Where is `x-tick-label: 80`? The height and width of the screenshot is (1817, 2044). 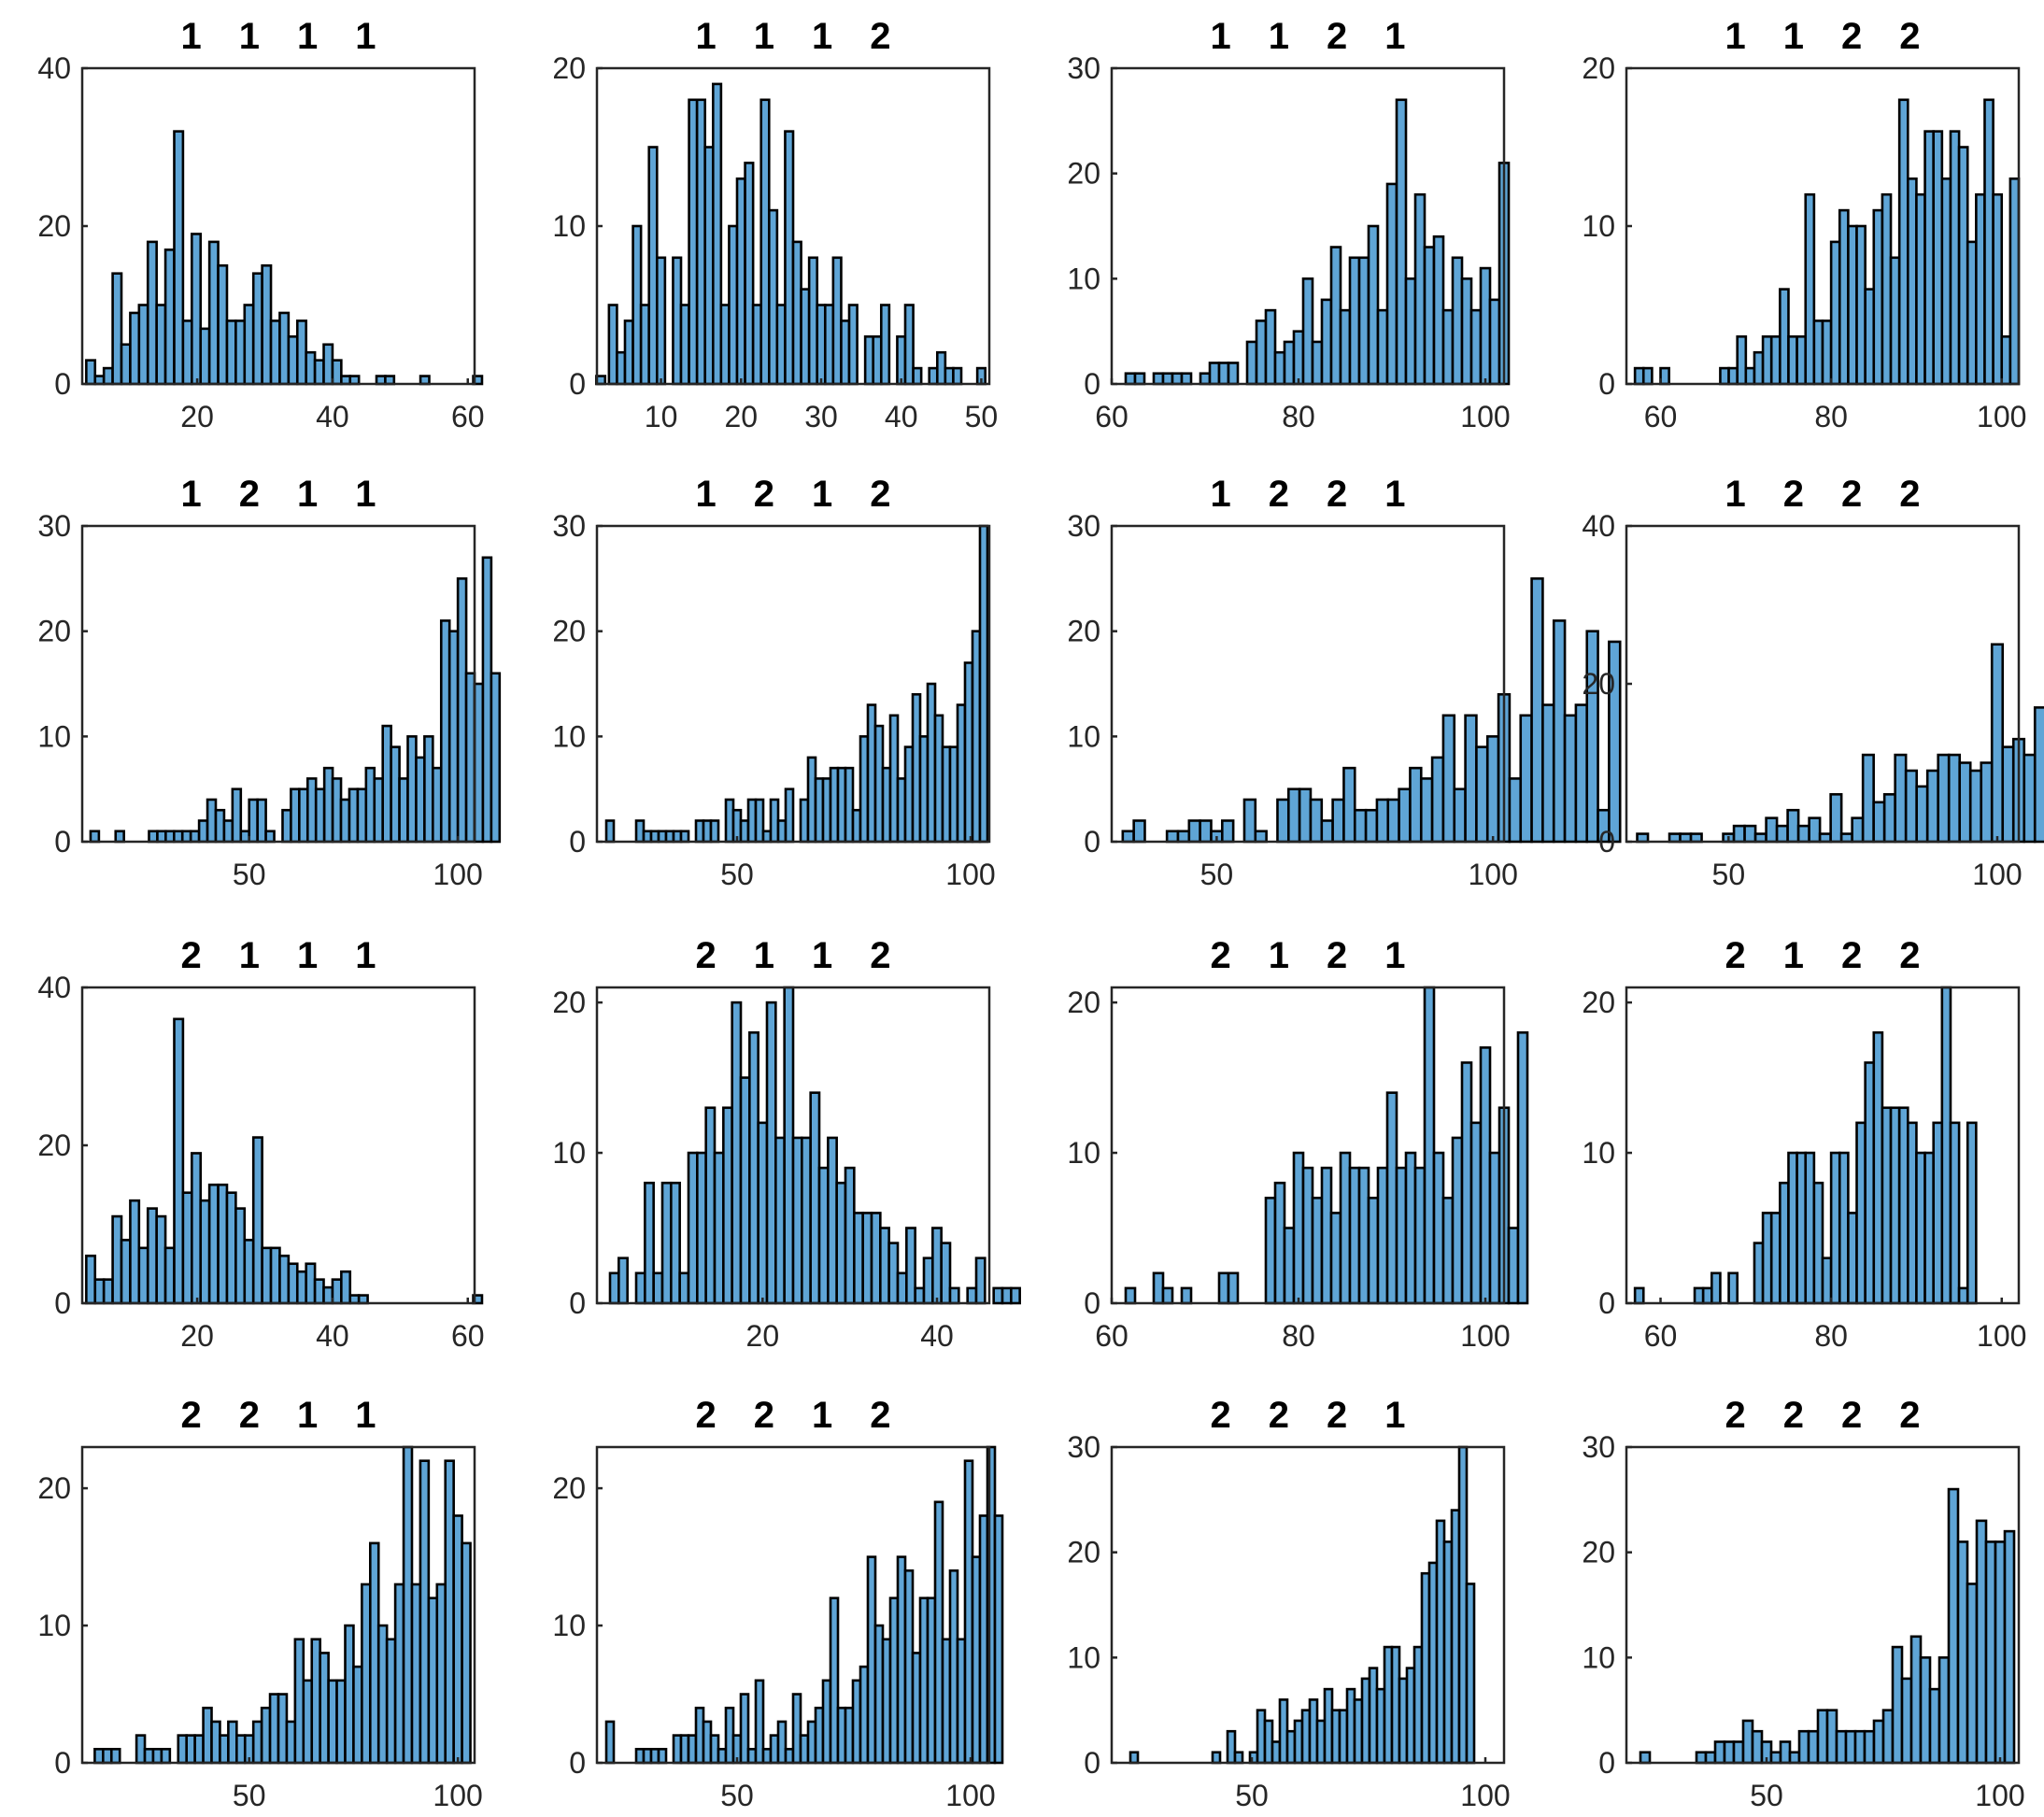 x-tick-label: 80 is located at coordinates (1831, 1336).